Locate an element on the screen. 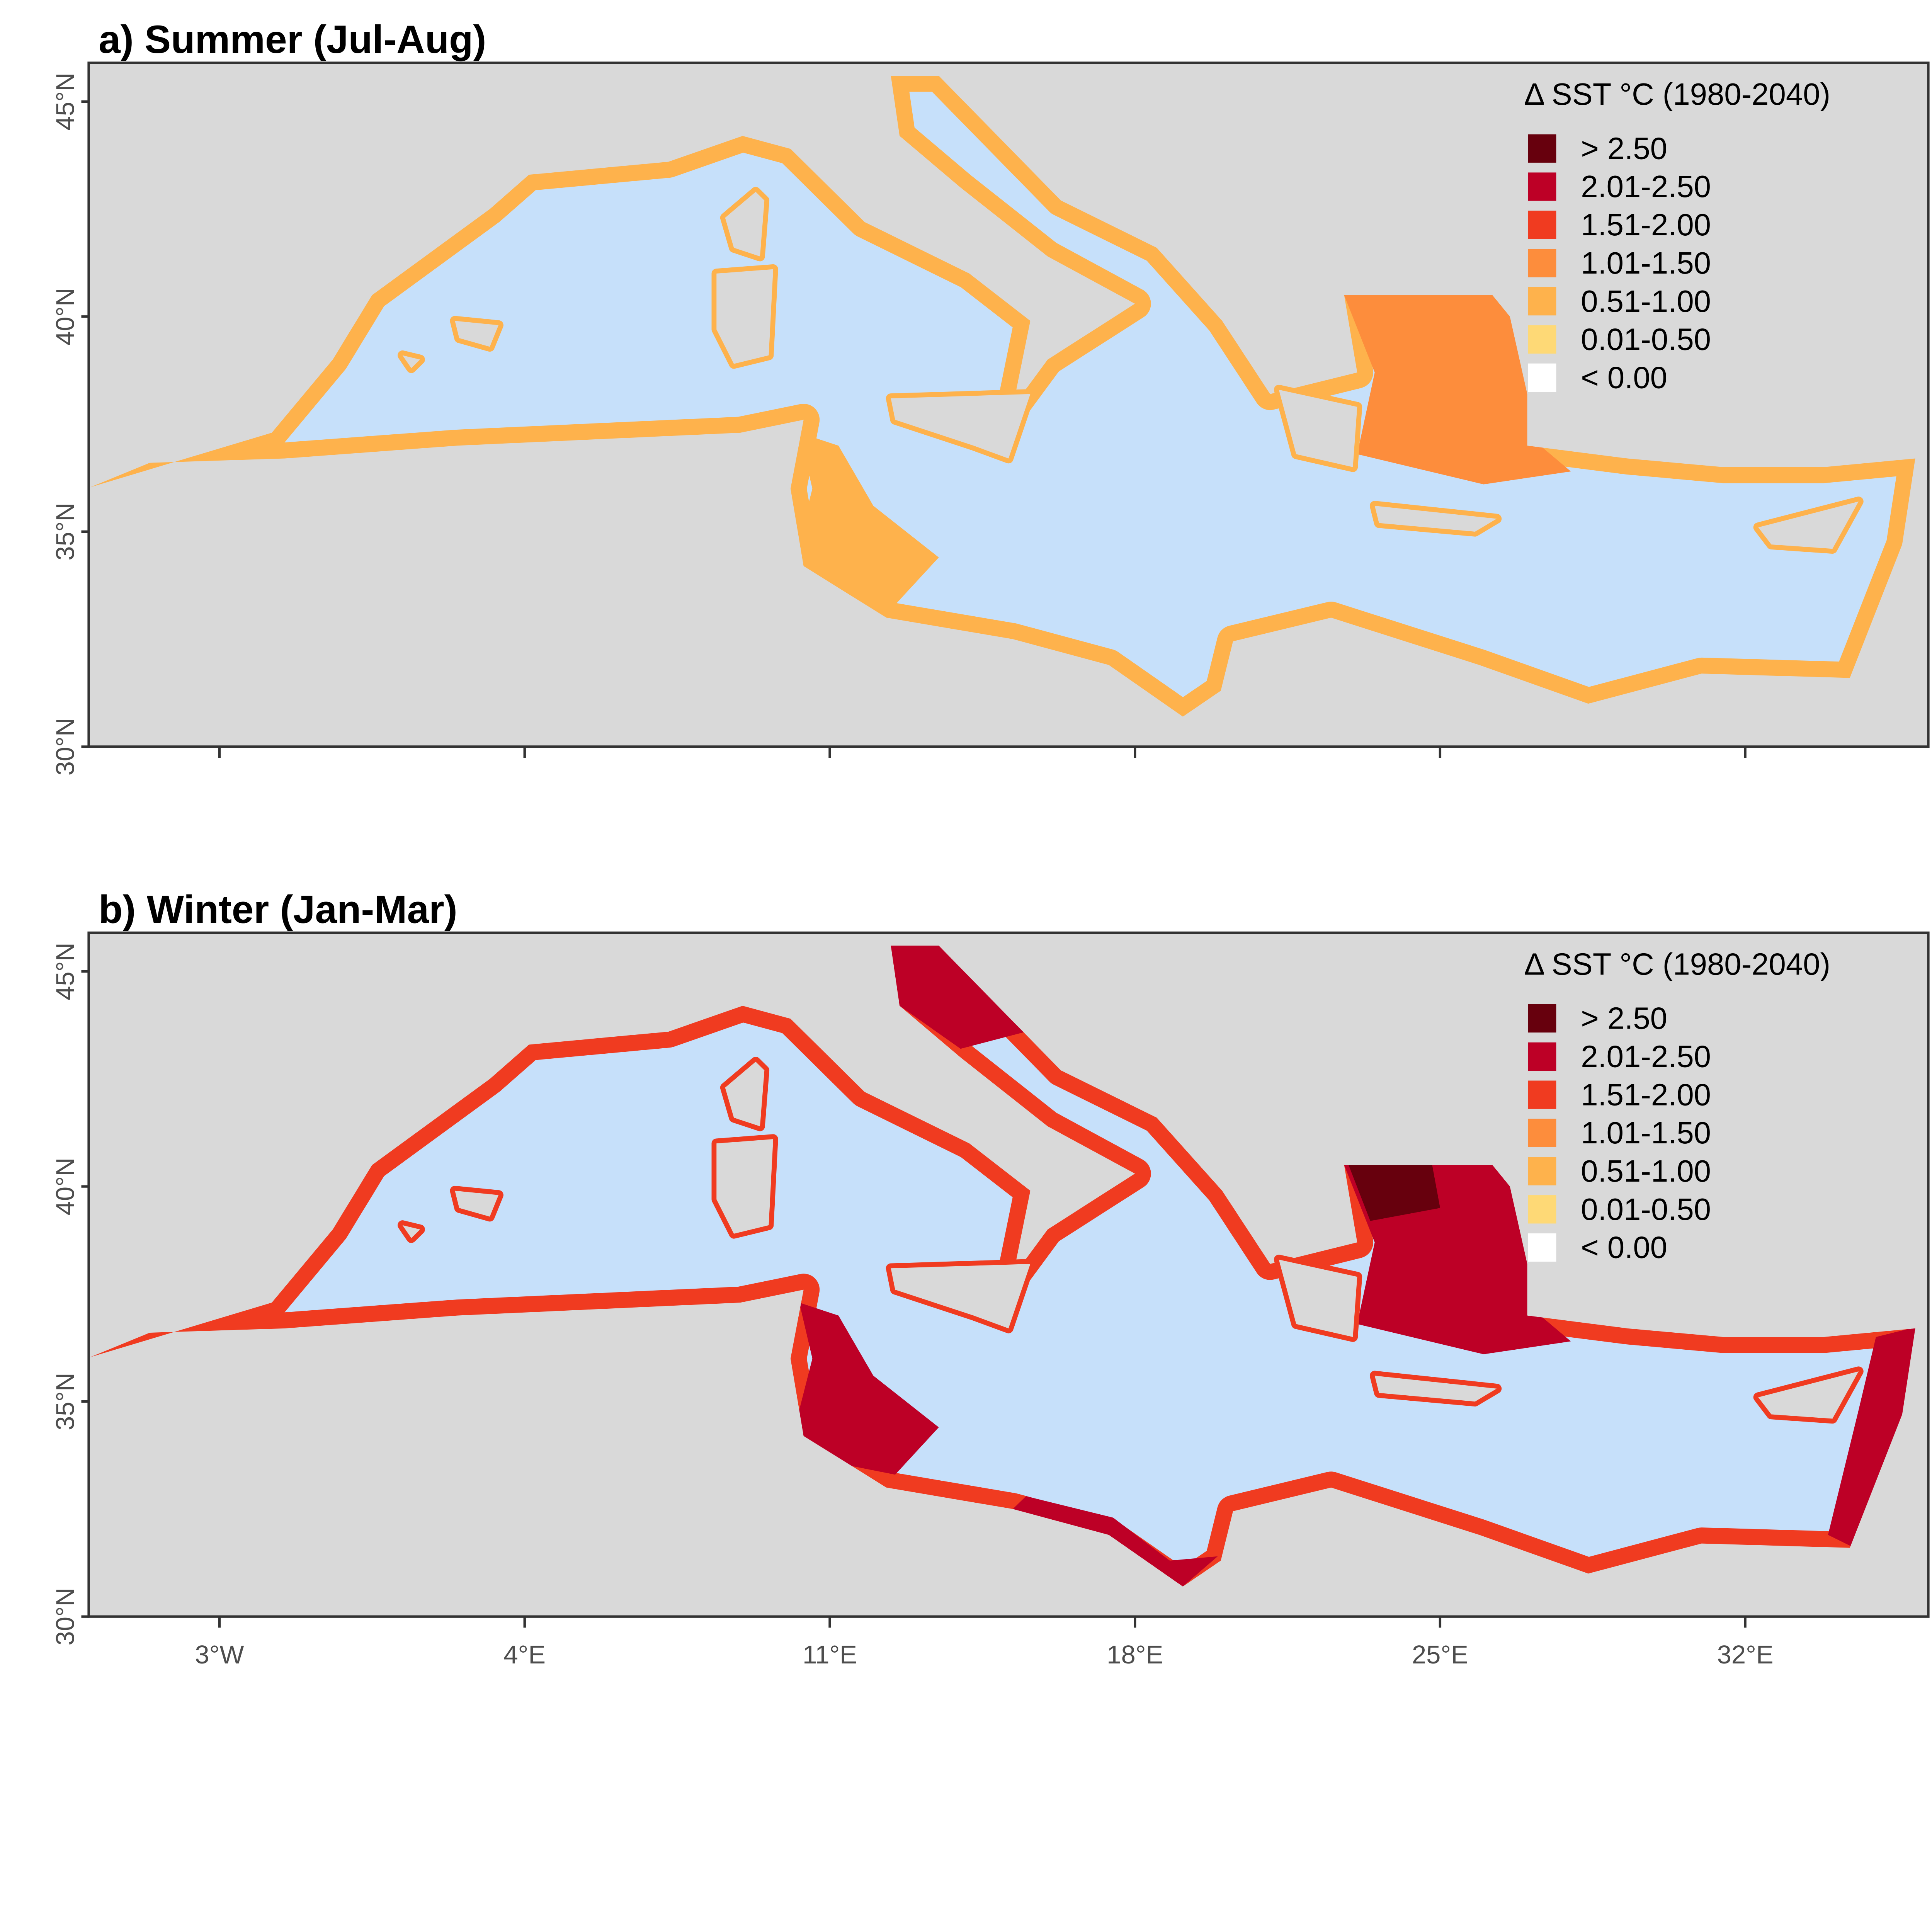  region-libya is located at coordinates (1115, 1541).